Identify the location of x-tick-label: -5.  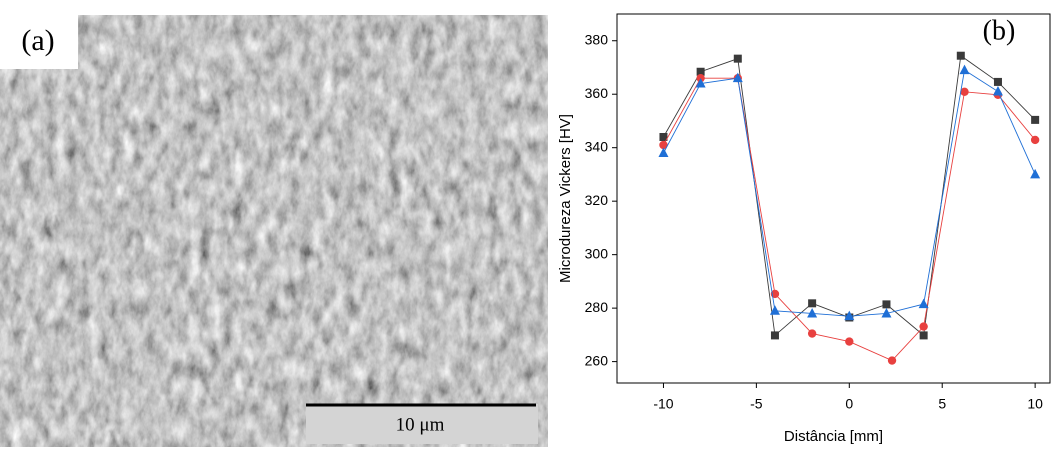
(756, 404).